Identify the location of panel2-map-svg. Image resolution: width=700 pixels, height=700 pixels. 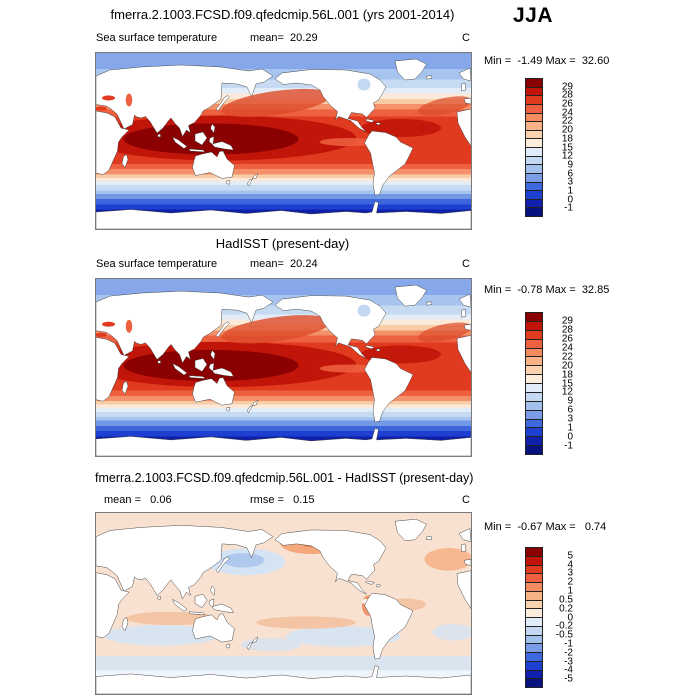
(283, 367).